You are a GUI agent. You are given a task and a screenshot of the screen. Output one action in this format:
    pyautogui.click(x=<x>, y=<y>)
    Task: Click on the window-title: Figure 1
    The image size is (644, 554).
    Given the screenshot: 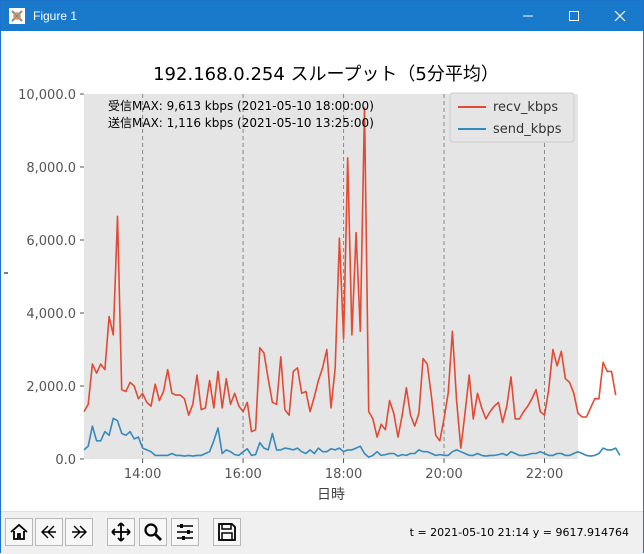 What is the action you would take?
    pyautogui.click(x=55, y=16)
    